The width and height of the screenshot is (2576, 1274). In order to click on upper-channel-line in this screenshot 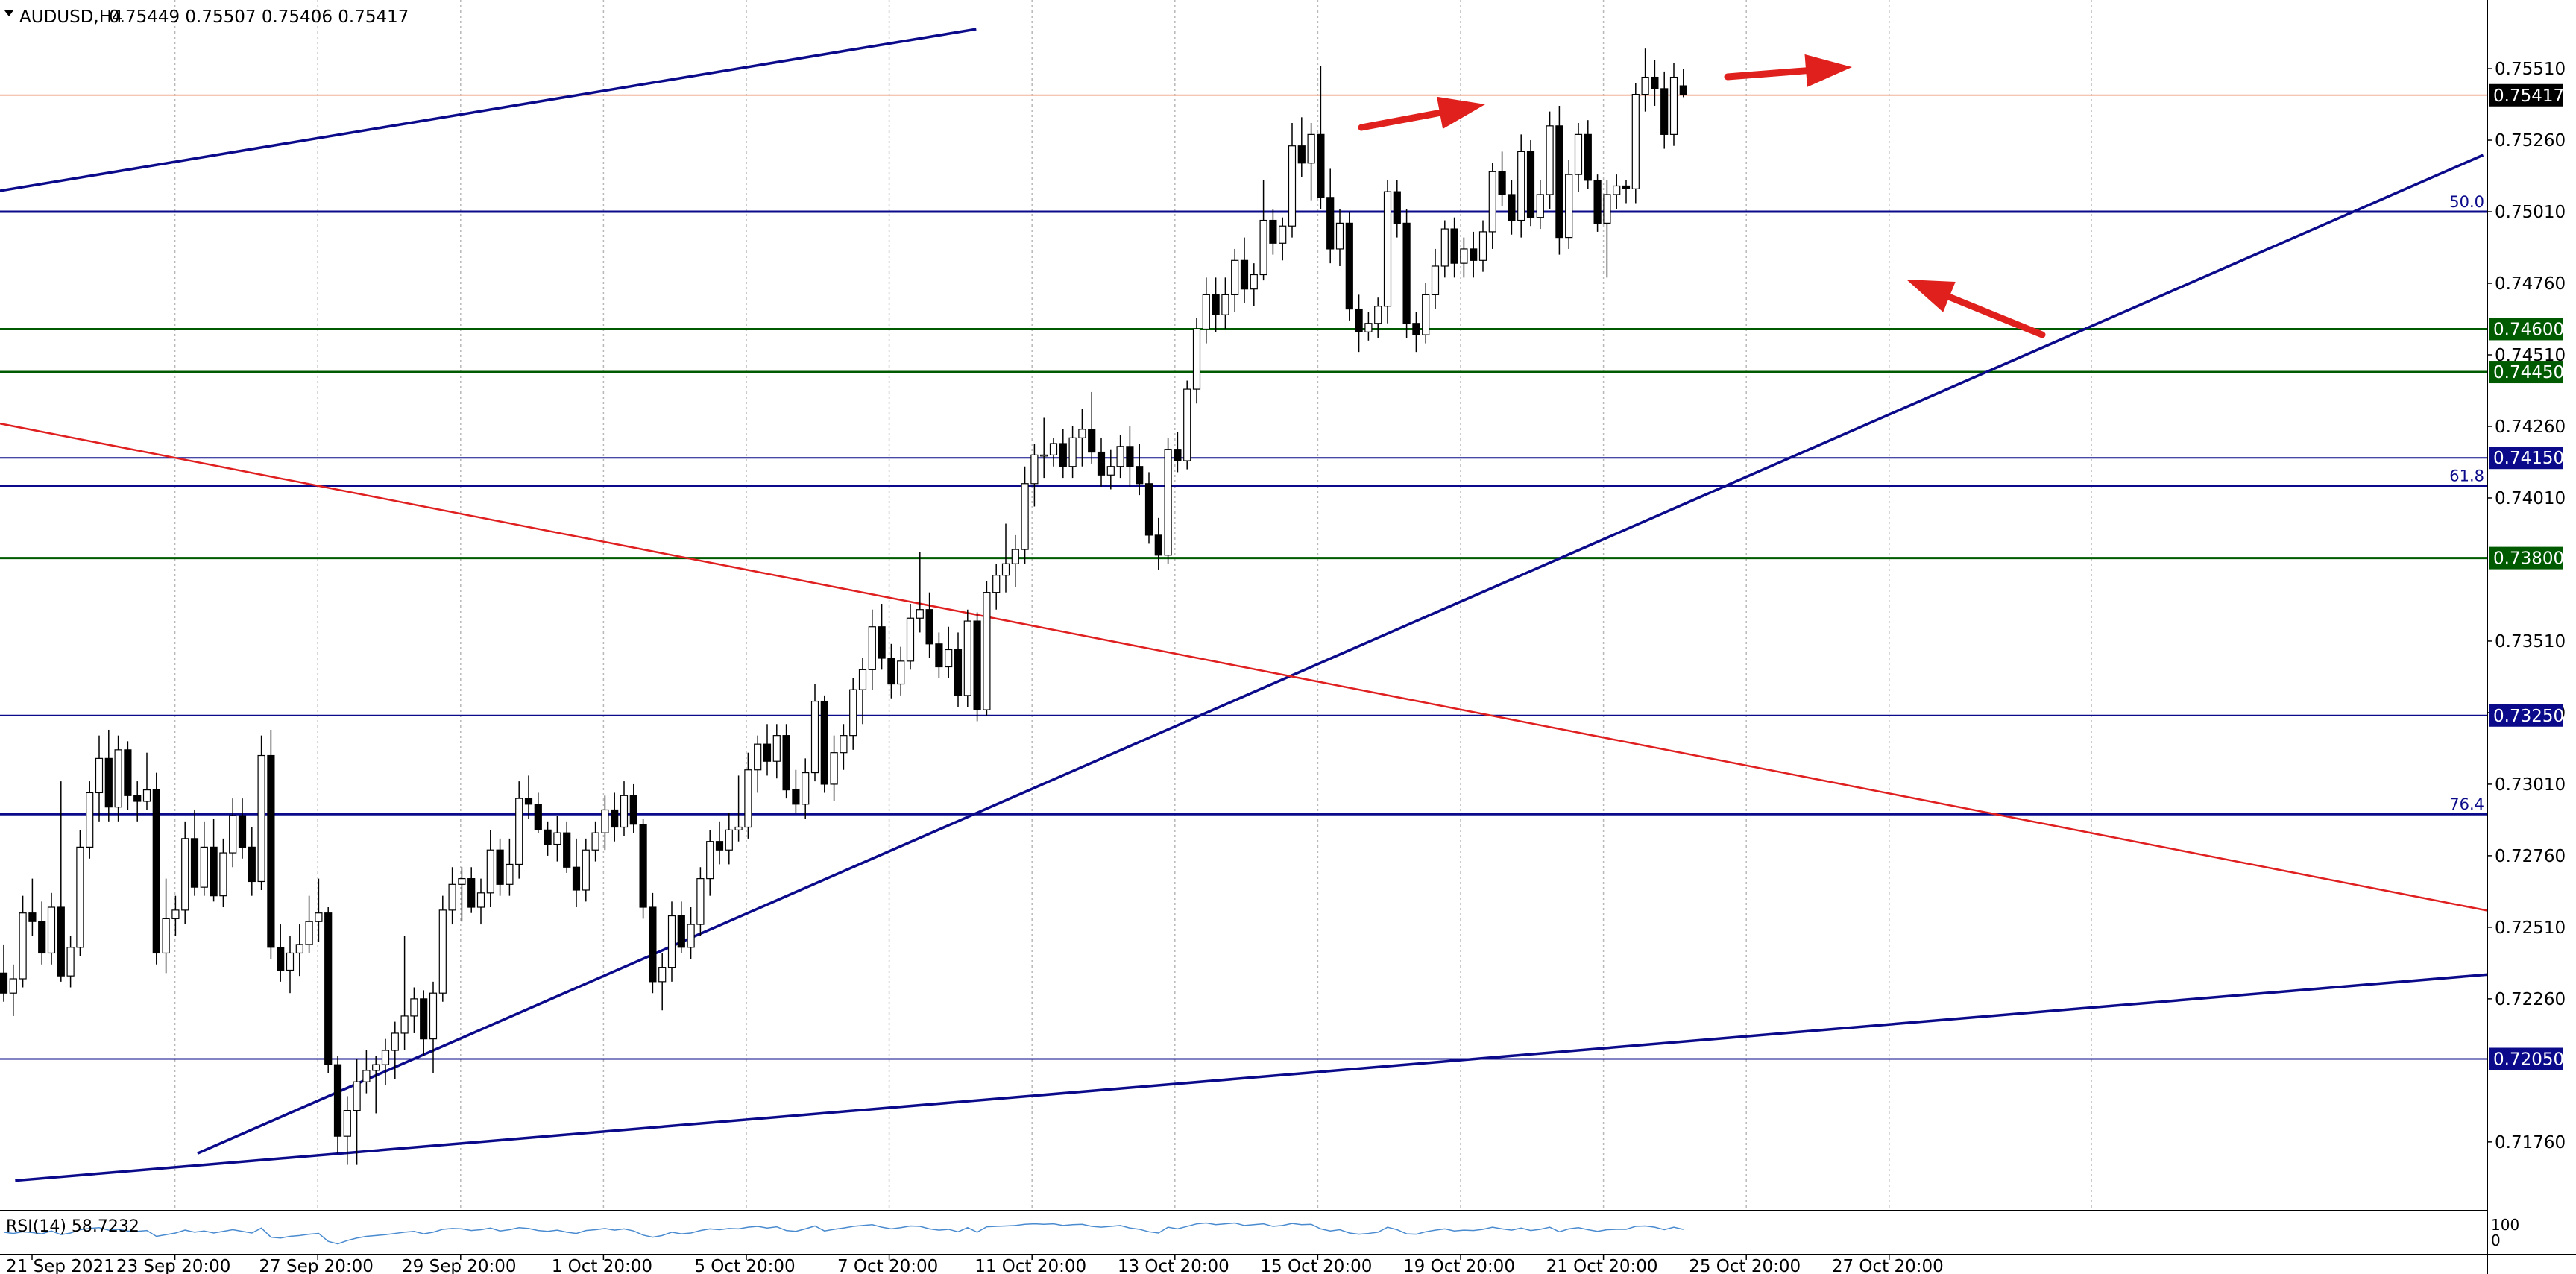, I will do `click(489, 110)`.